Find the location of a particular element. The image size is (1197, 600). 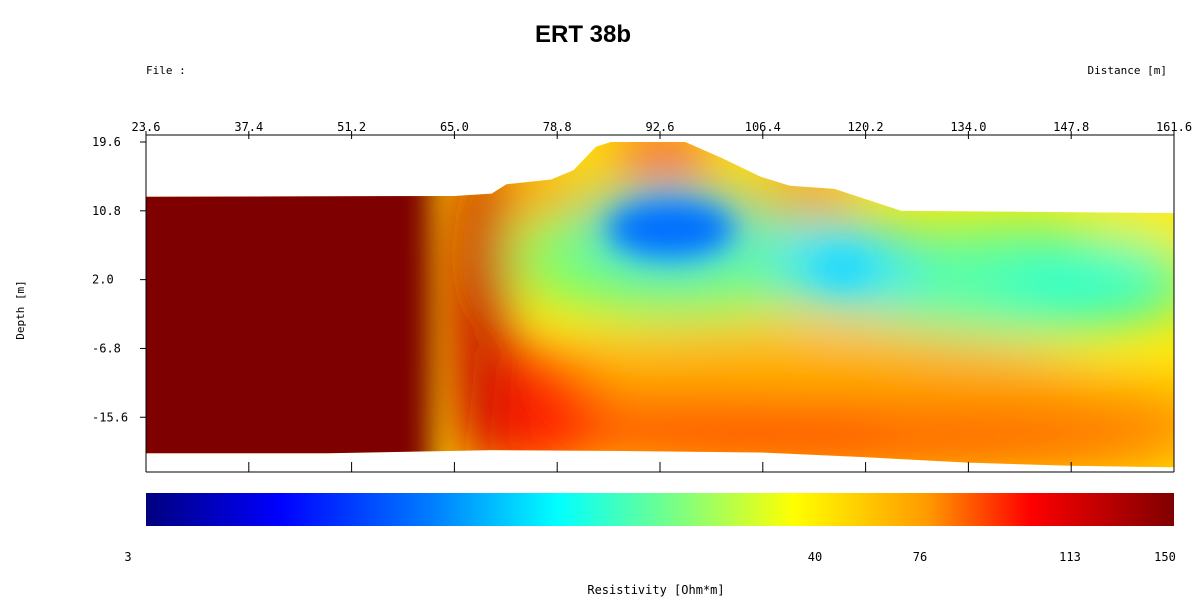

x-tick-label: 161.6 is located at coordinates (1174, 127).